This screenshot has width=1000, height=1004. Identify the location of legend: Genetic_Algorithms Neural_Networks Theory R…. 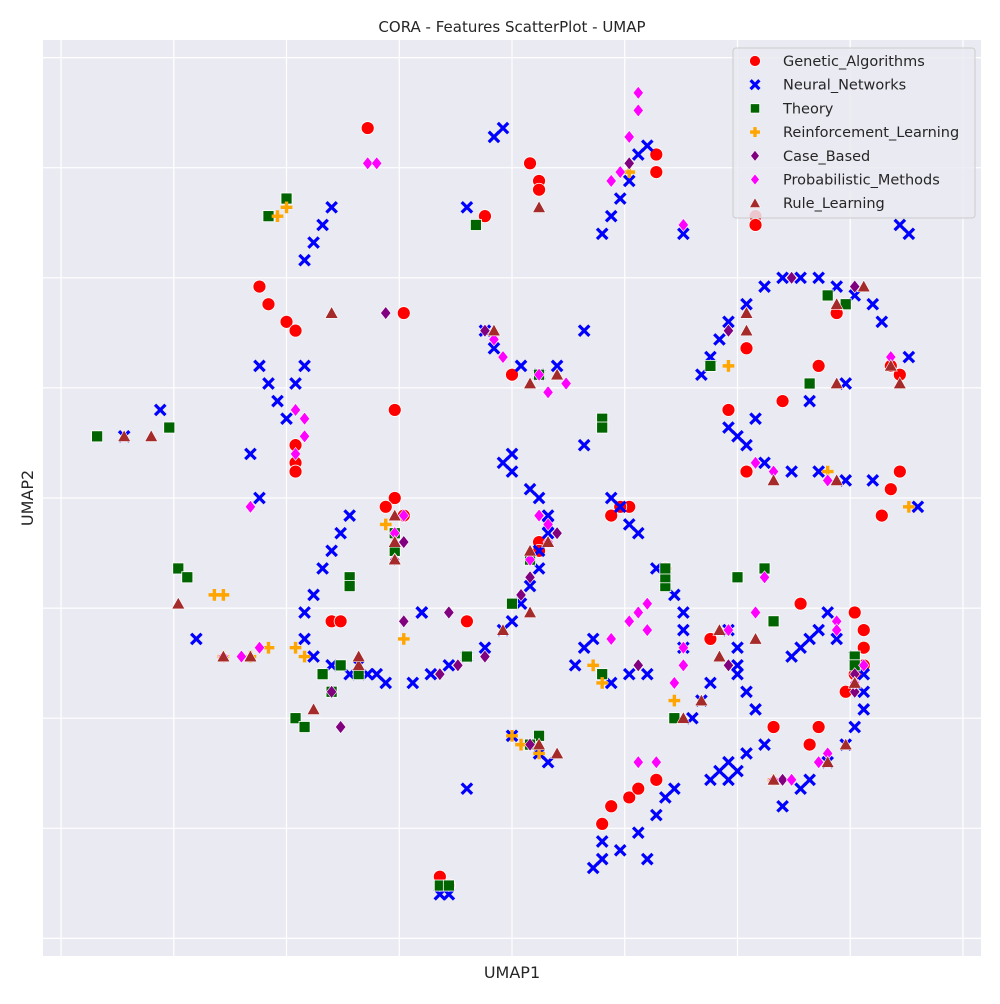
(854, 133).